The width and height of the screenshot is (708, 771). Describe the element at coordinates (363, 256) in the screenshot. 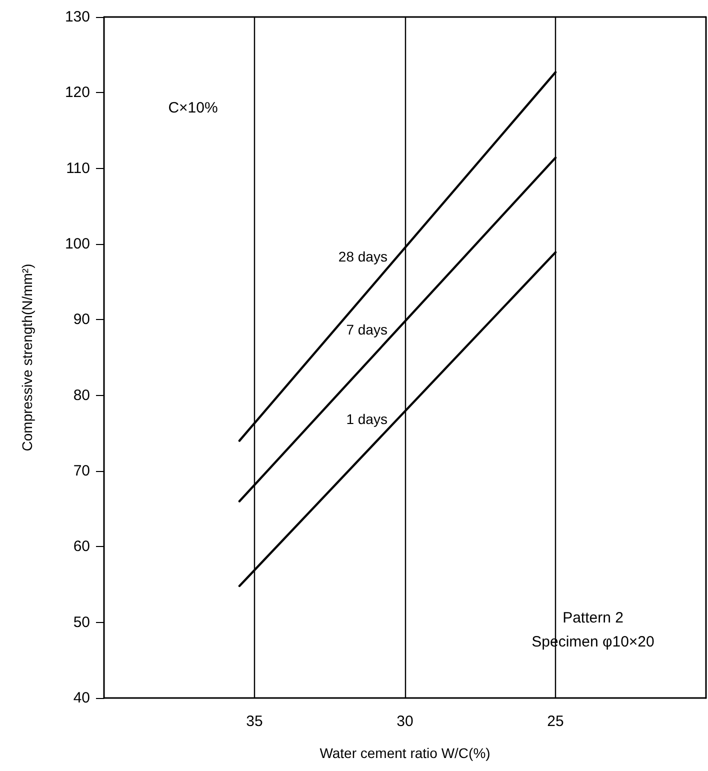

I see `series-label: 28 days` at that location.